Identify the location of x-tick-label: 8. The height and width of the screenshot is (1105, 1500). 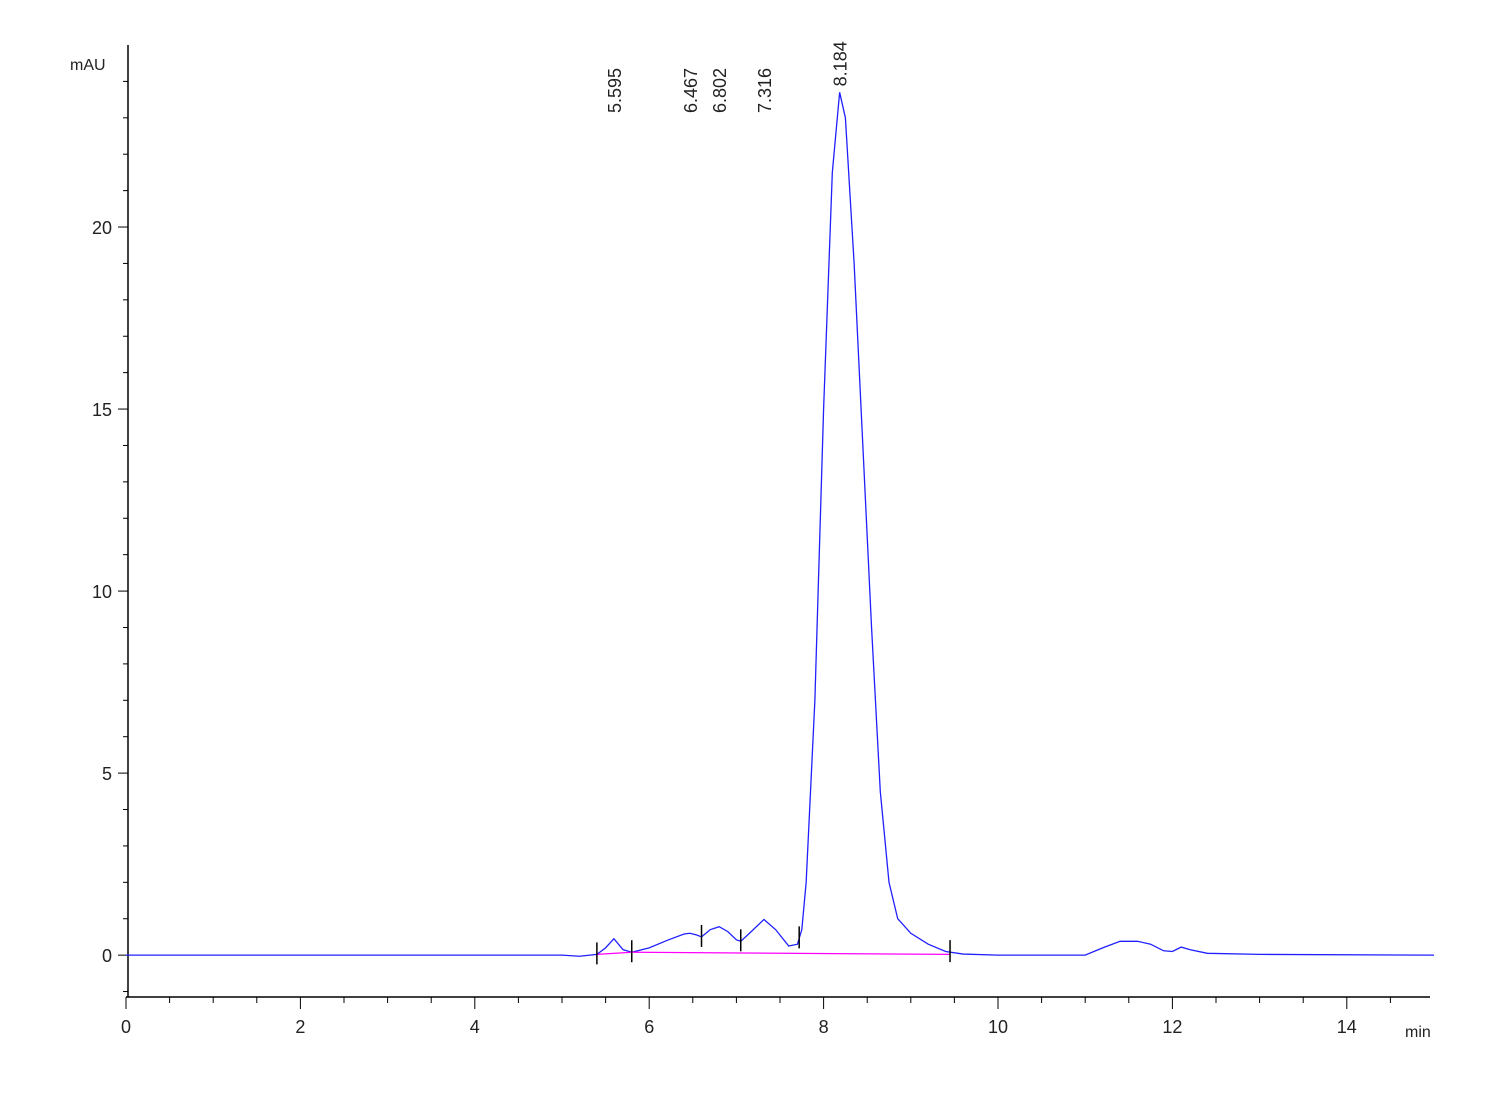
(824, 1027).